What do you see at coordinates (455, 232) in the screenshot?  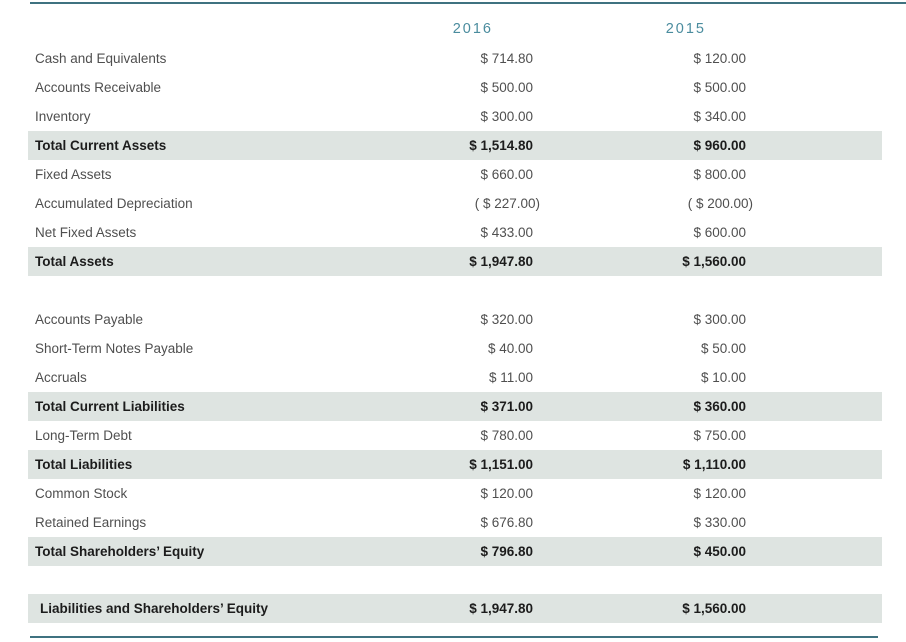 I see `table-row: Net Fixed Assets $ 433.00 $ 600.00` at bounding box center [455, 232].